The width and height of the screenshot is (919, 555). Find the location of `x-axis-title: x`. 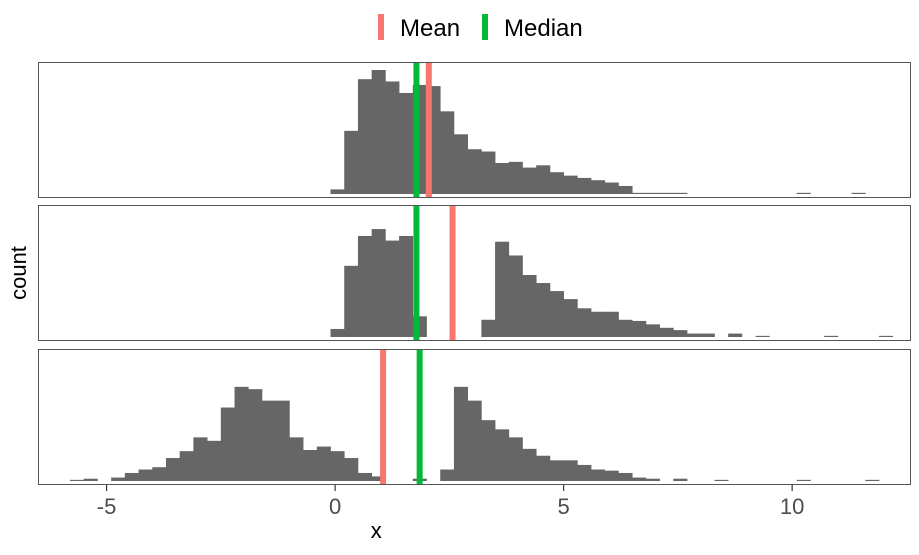

x-axis-title: x is located at coordinates (376, 530).